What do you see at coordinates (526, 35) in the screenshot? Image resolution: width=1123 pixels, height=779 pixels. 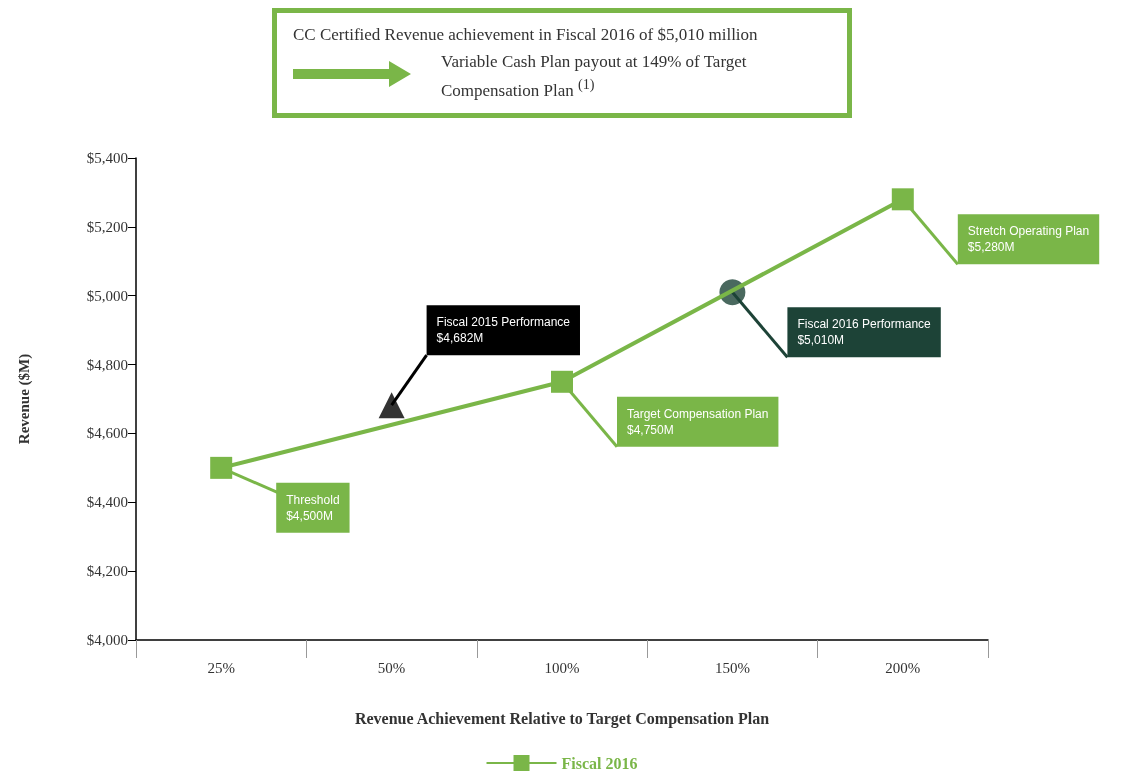 I see `chart-title: CC Certified Revenue achievement in Fiscal 2016 of $5,010 million` at bounding box center [526, 35].